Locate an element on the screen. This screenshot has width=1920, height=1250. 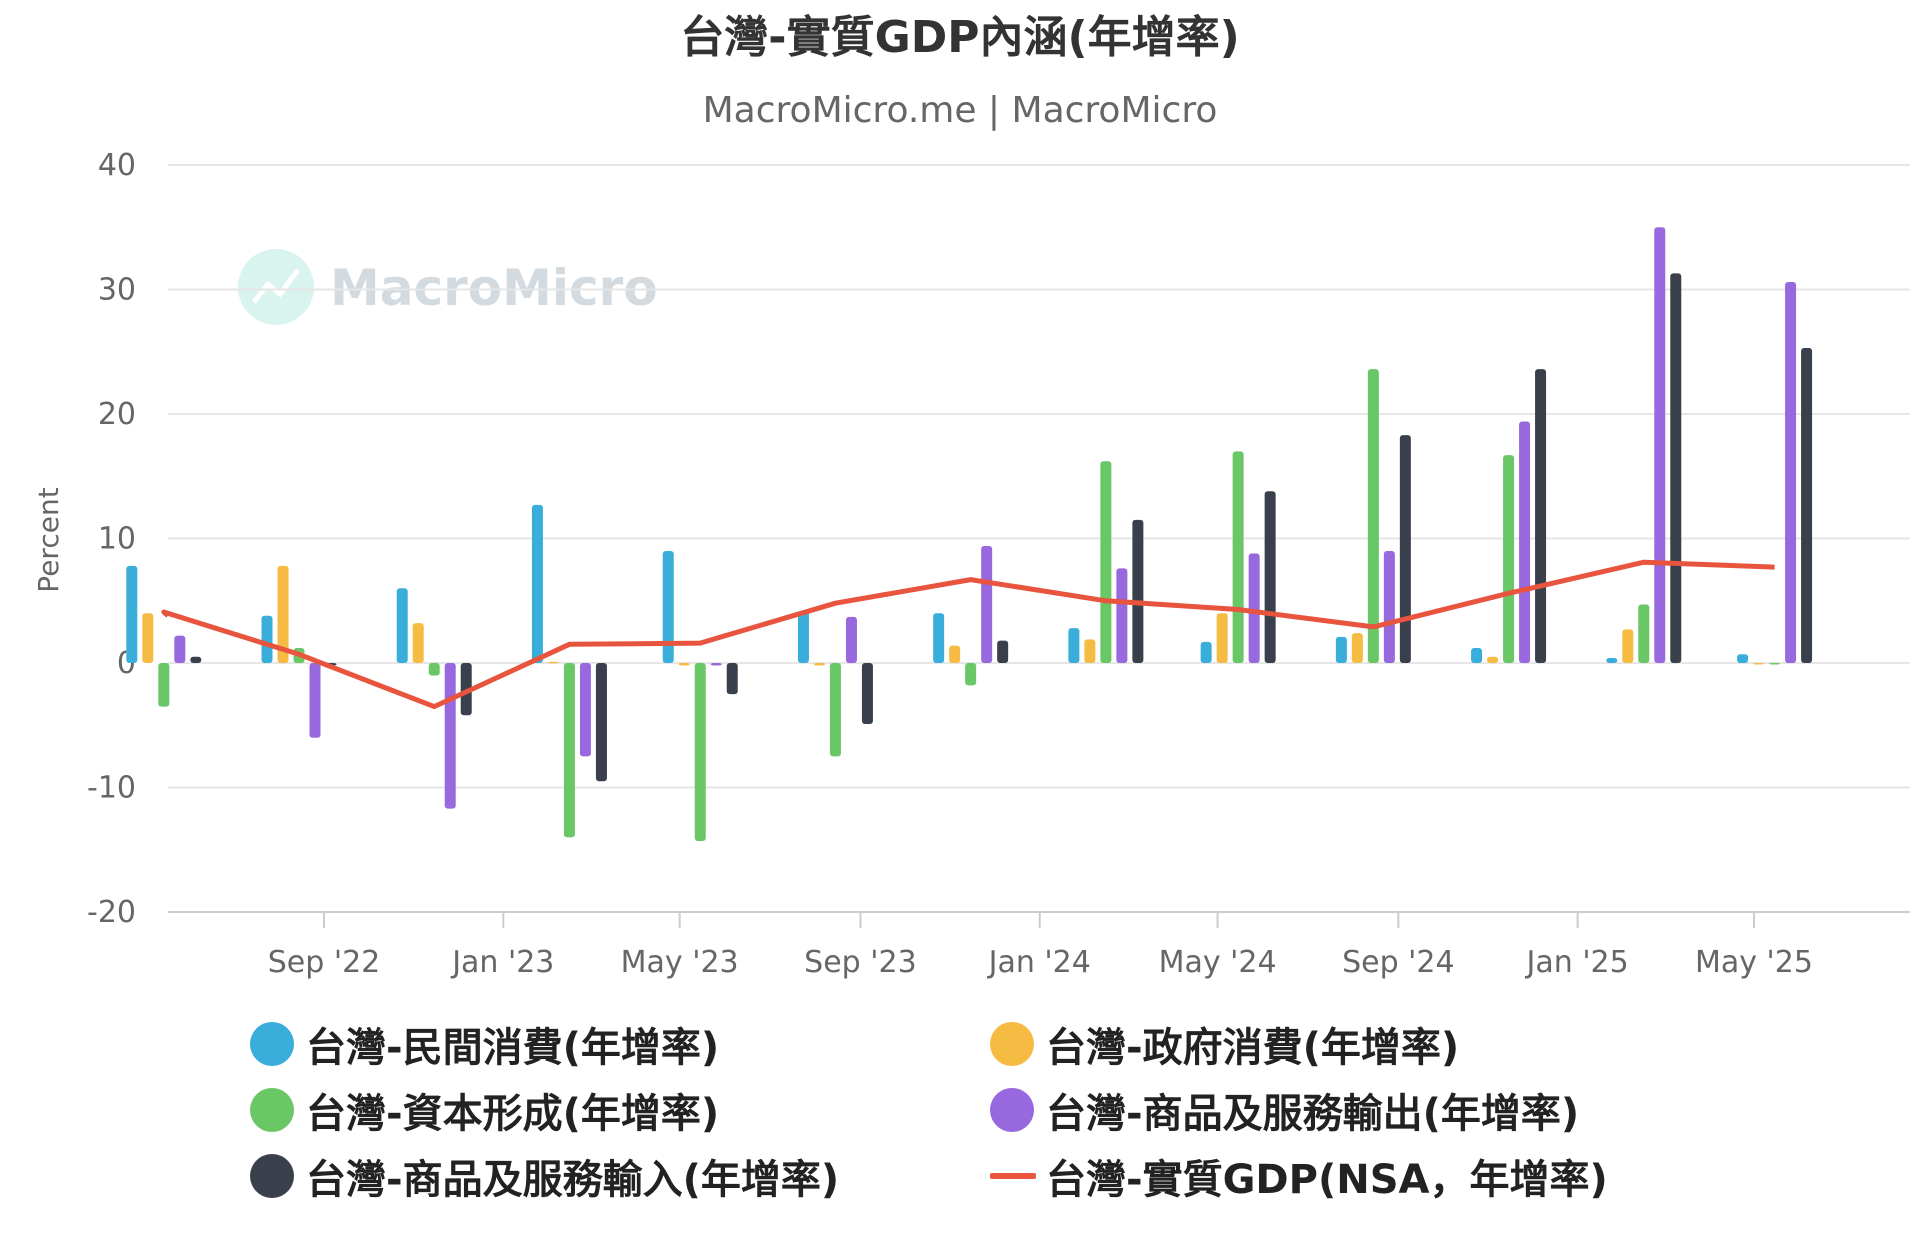
watermark-logo-icon is located at coordinates (276, 287).